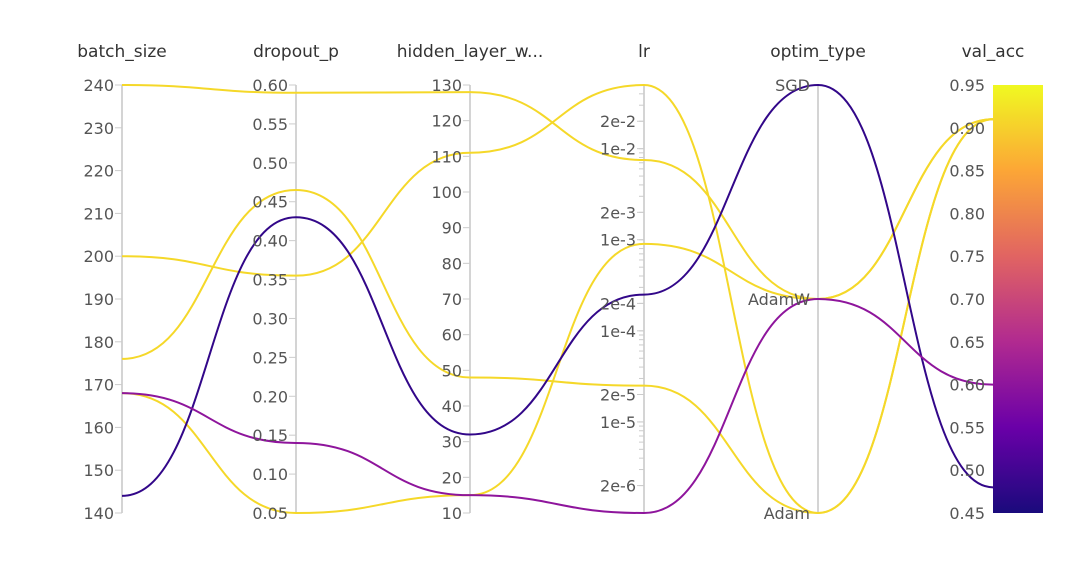  I want to click on tick-label-dropout_p: 0.05, so click(270, 513).